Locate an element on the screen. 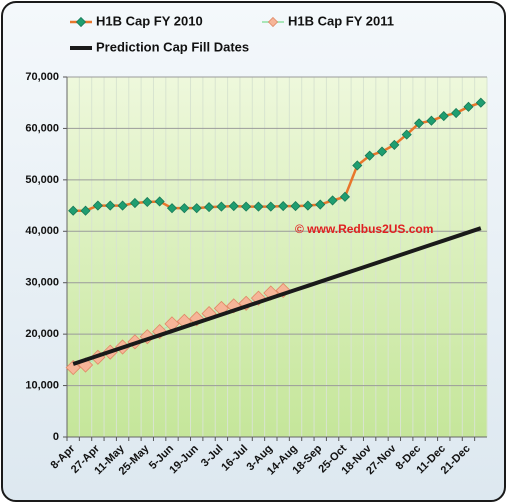 This screenshot has height=504, width=508. y-tick-label: 0 is located at coordinates (56, 437).